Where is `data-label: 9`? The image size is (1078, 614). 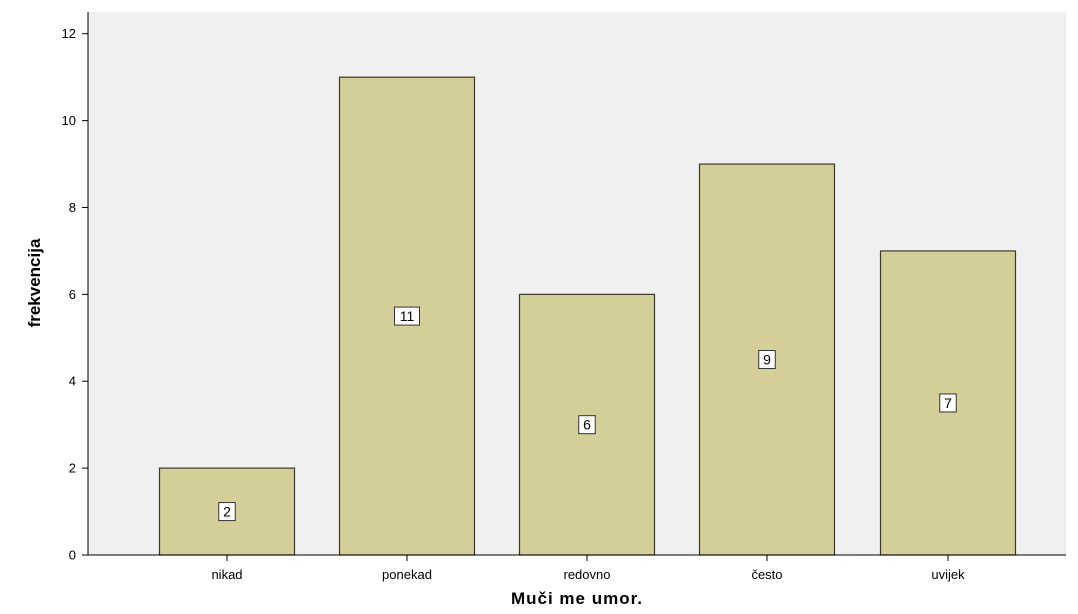 data-label: 9 is located at coordinates (767, 360).